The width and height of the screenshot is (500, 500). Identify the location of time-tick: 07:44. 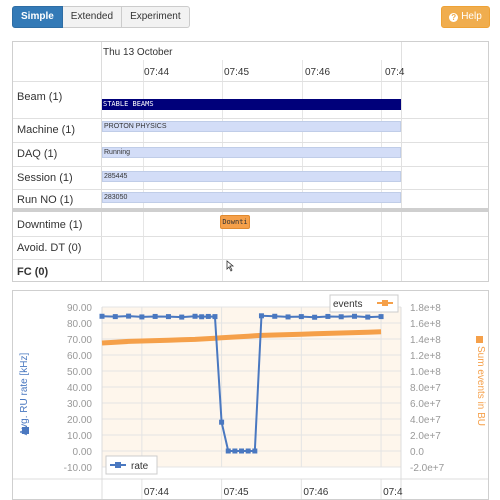
(157, 72).